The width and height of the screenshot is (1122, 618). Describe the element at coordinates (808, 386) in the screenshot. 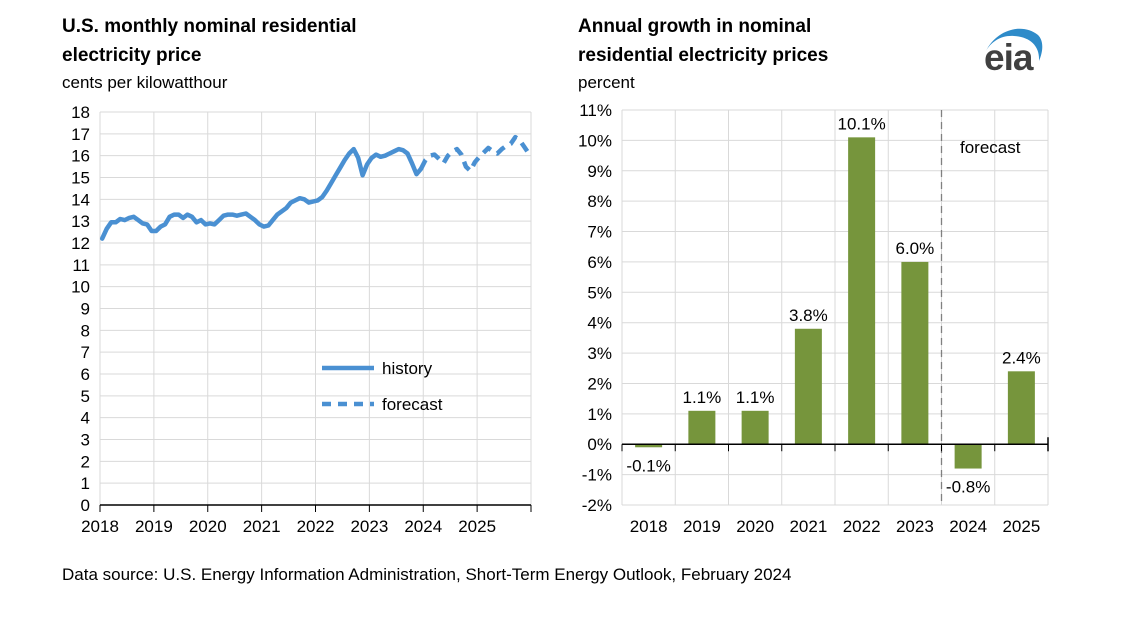

I see `bar-2021` at that location.